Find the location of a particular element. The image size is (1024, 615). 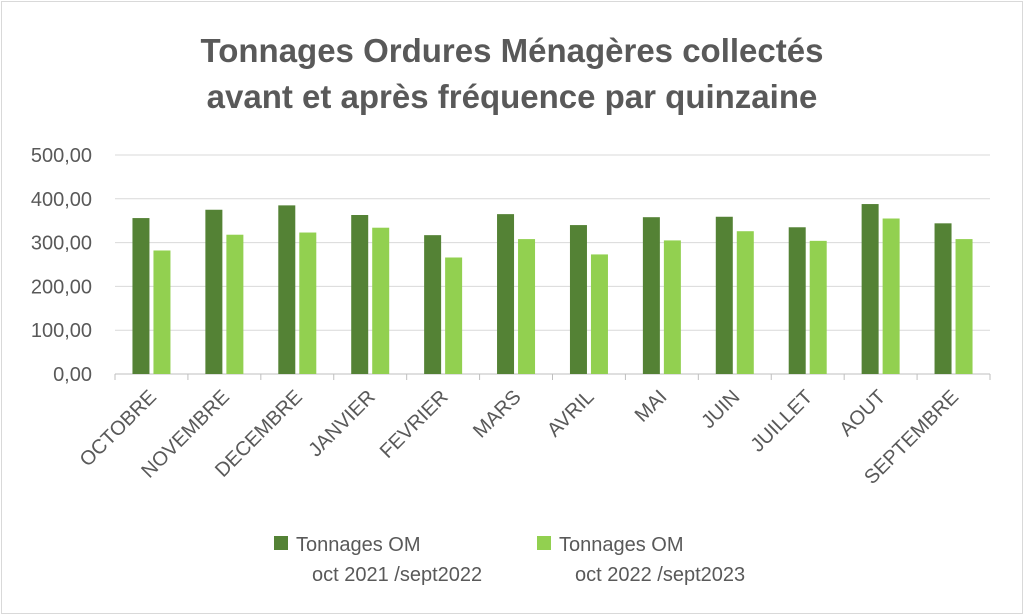

legend-item-series-2: Tonnages OM oct 2022 /sept2023 is located at coordinates (641, 560).